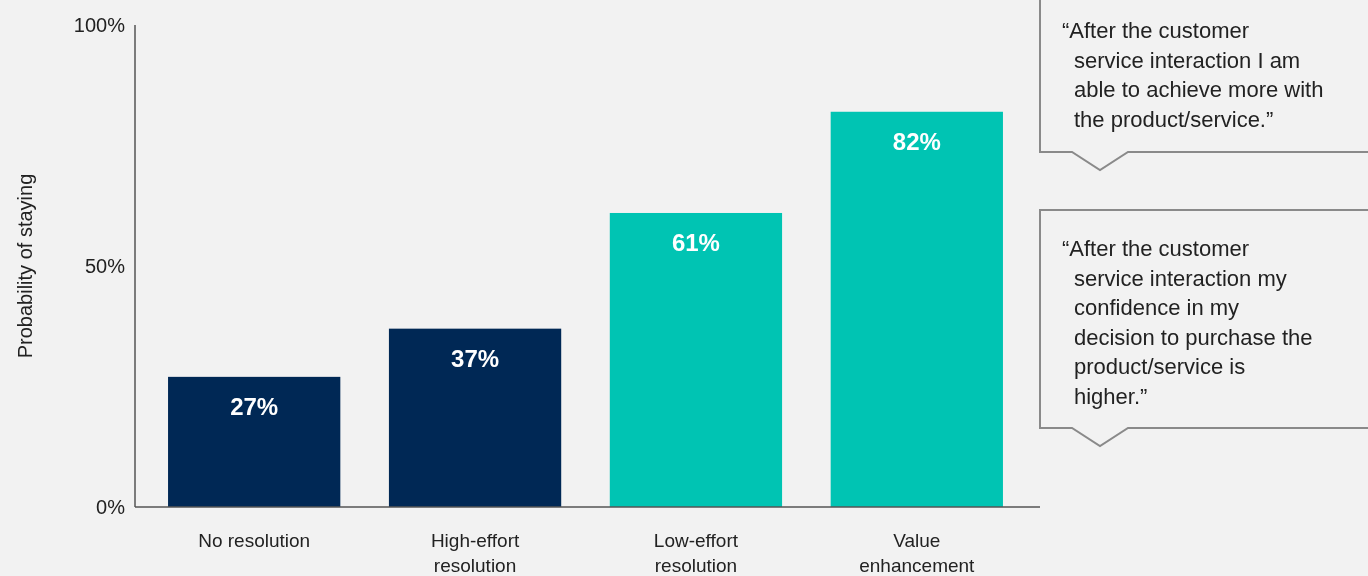  Describe the element at coordinates (1187, 322) in the screenshot. I see `text: “After the customer service interaction my confidence in my decision to purchase the product/service is higher.”` at that location.